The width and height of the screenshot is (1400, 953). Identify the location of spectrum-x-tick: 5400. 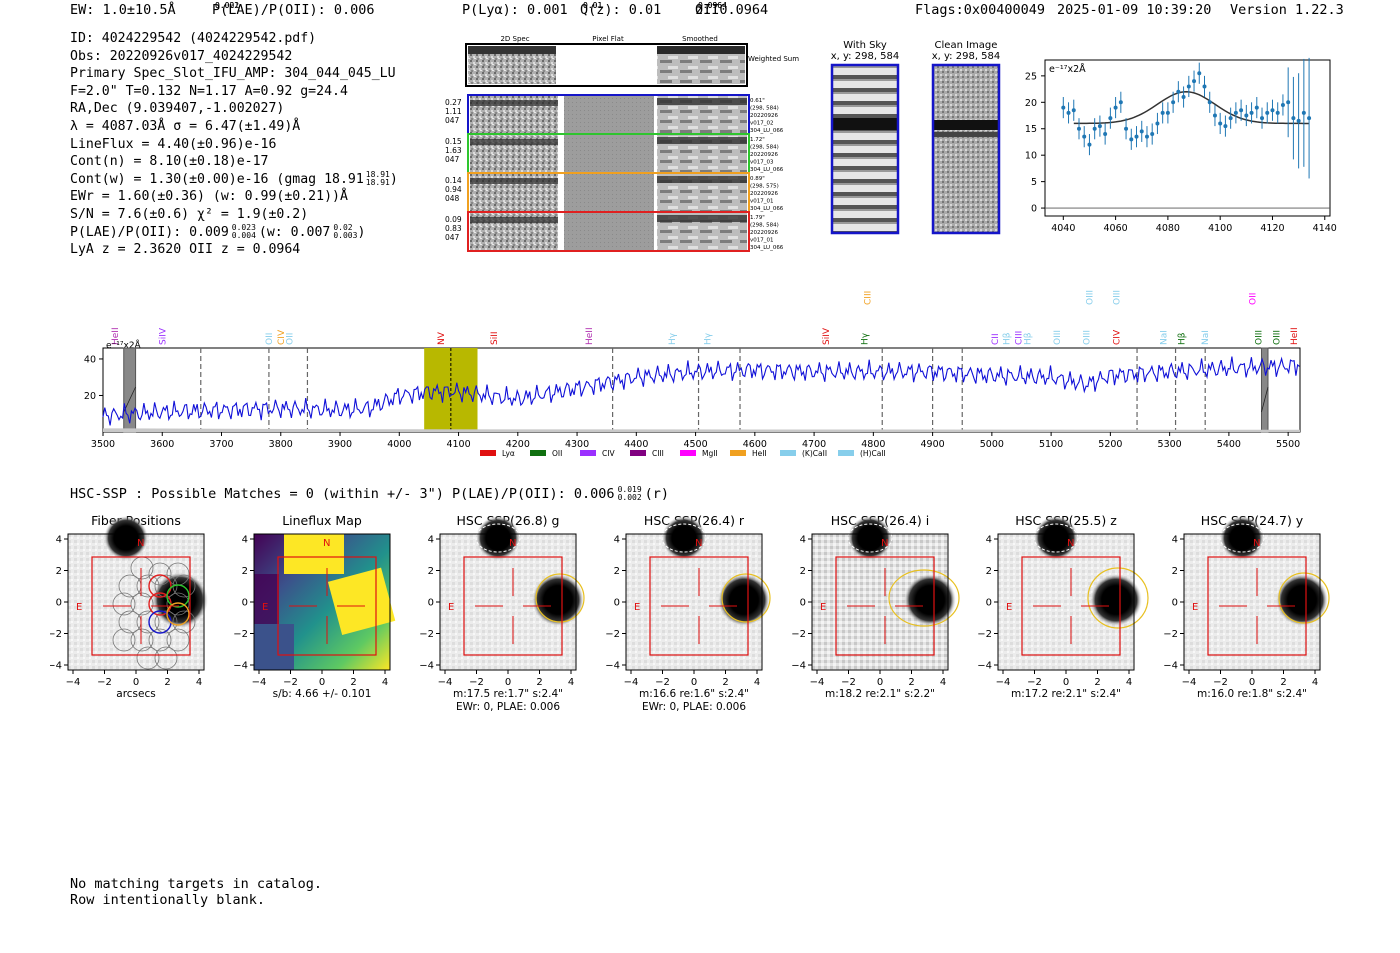
(1229, 444).